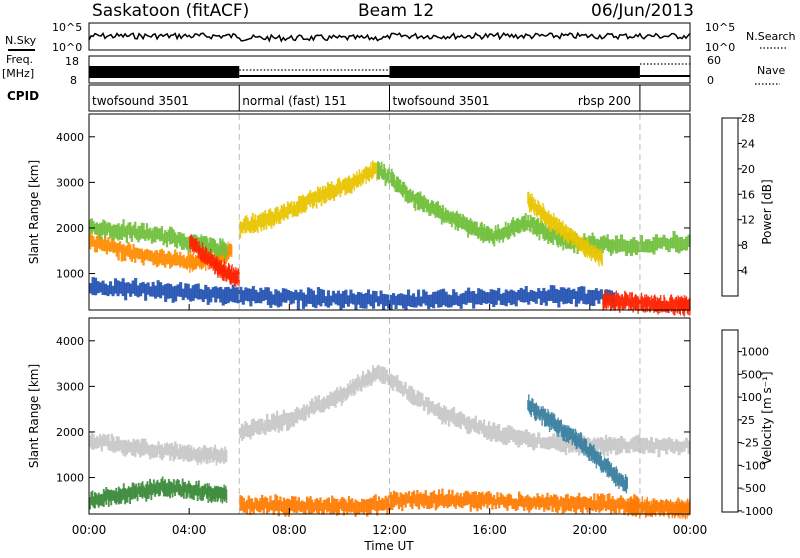 The image size is (800, 558). Describe the element at coordinates (72, 61) in the screenshot. I see `freq-tick-top: 18` at that location.